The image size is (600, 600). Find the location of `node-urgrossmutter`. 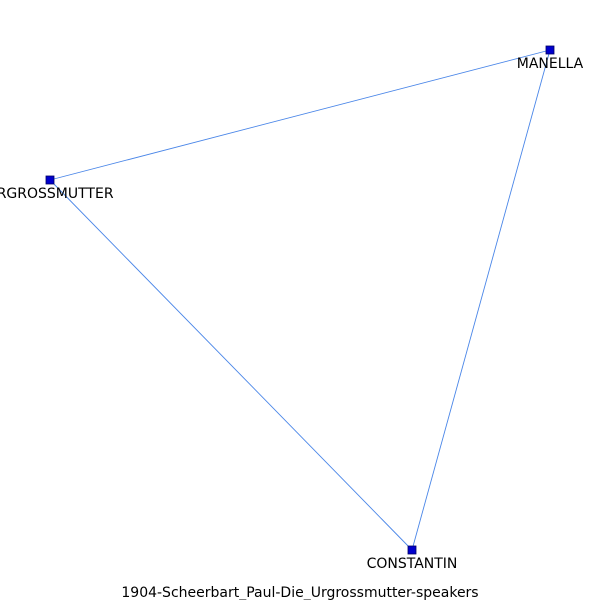

node-urgrossmutter is located at coordinates (50, 180).